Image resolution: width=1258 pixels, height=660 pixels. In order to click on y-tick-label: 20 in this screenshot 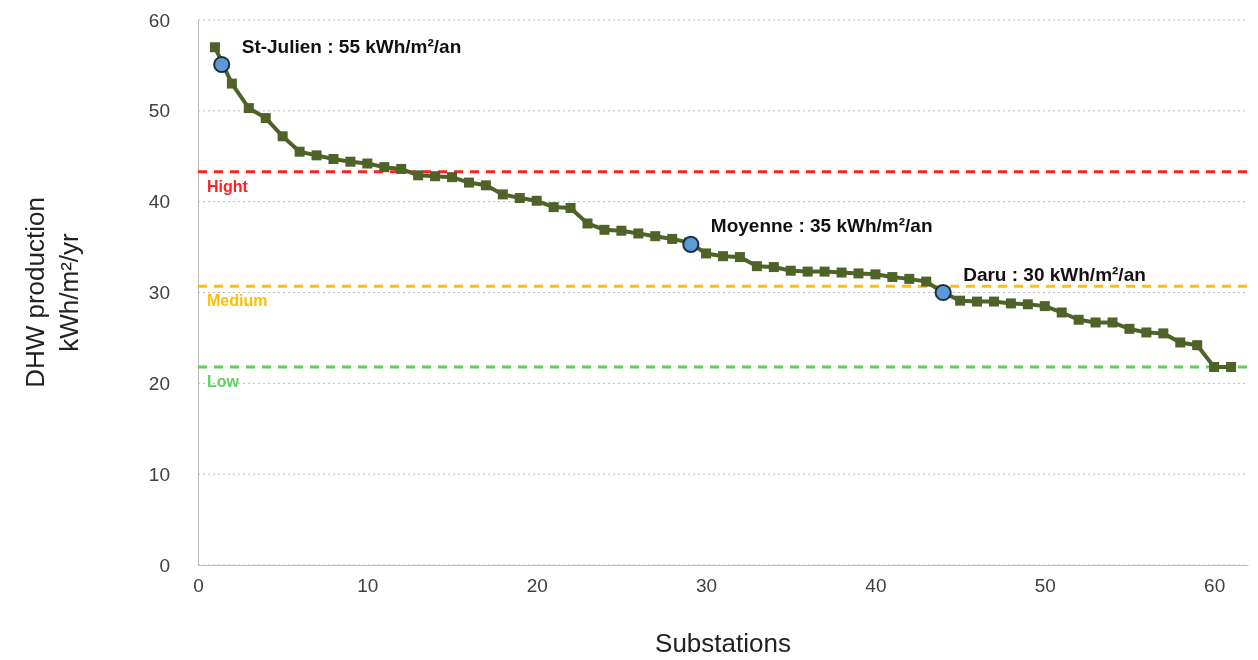, I will do `click(159, 383)`.